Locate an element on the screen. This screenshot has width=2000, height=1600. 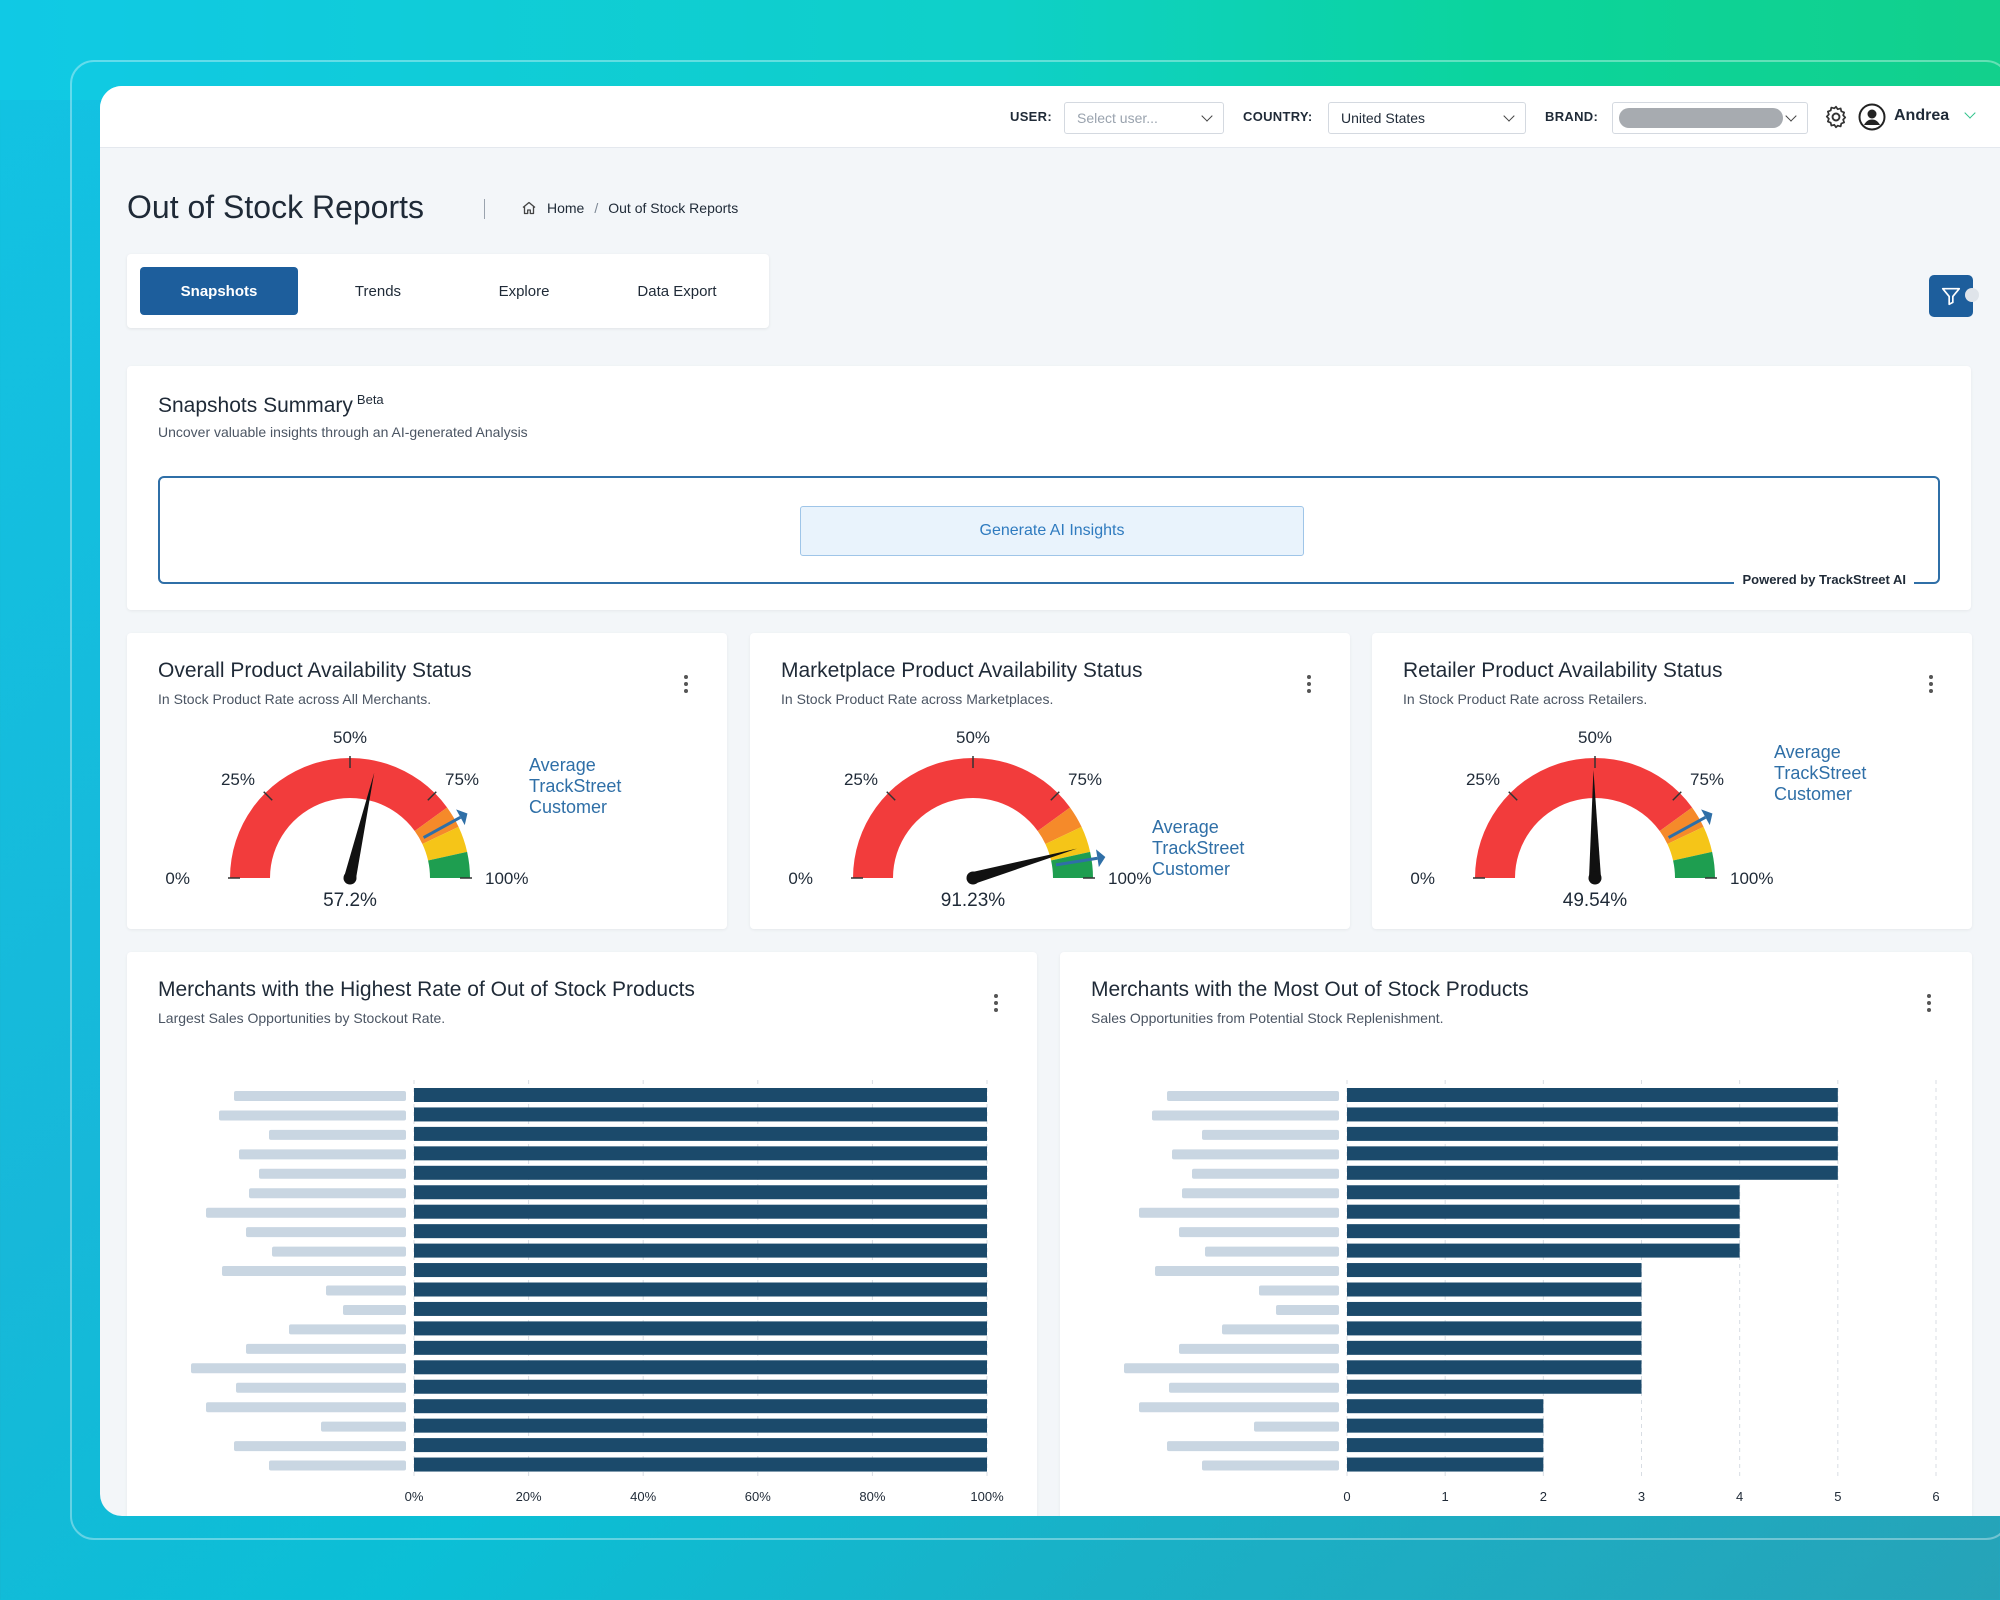
bar-axis-tick-label: 40% is located at coordinates (643, 1496).